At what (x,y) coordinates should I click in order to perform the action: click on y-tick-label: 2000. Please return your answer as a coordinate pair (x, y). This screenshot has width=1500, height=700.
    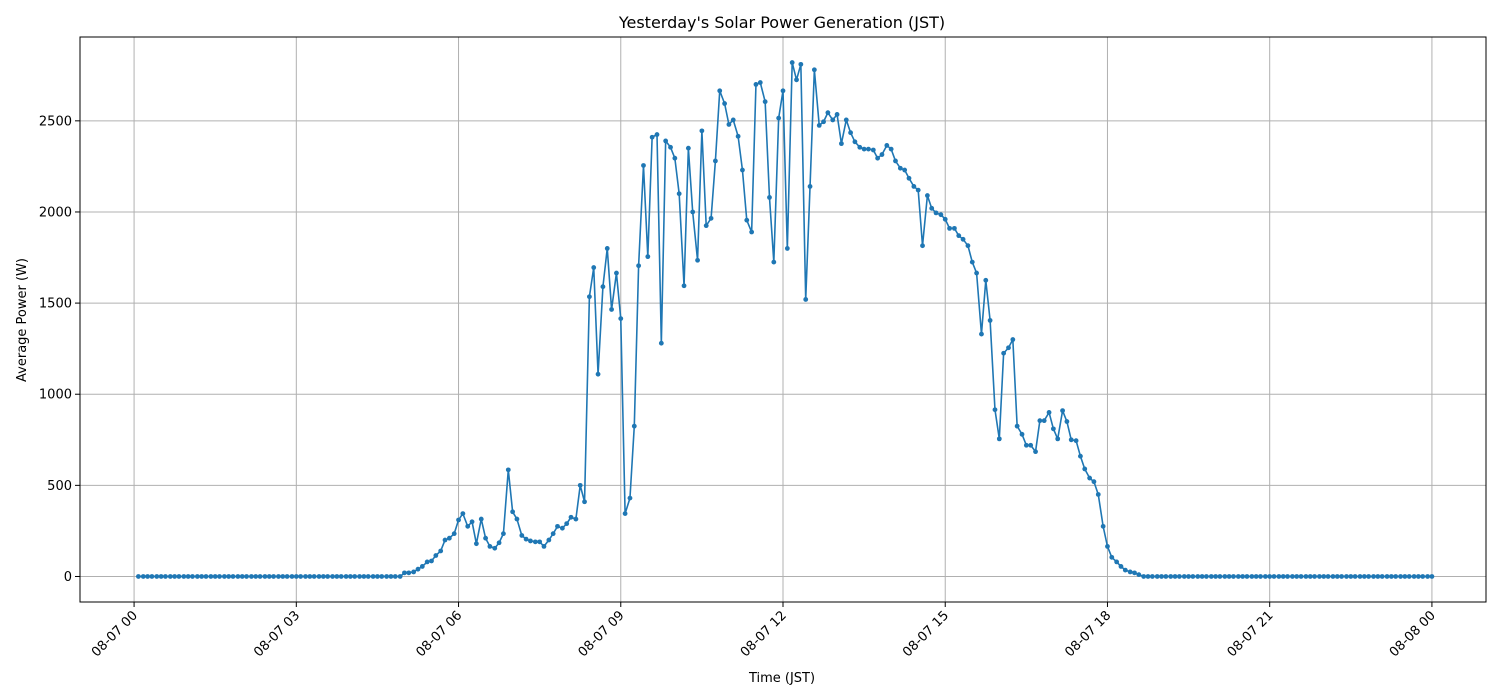
    Looking at the image, I should click on (55, 212).